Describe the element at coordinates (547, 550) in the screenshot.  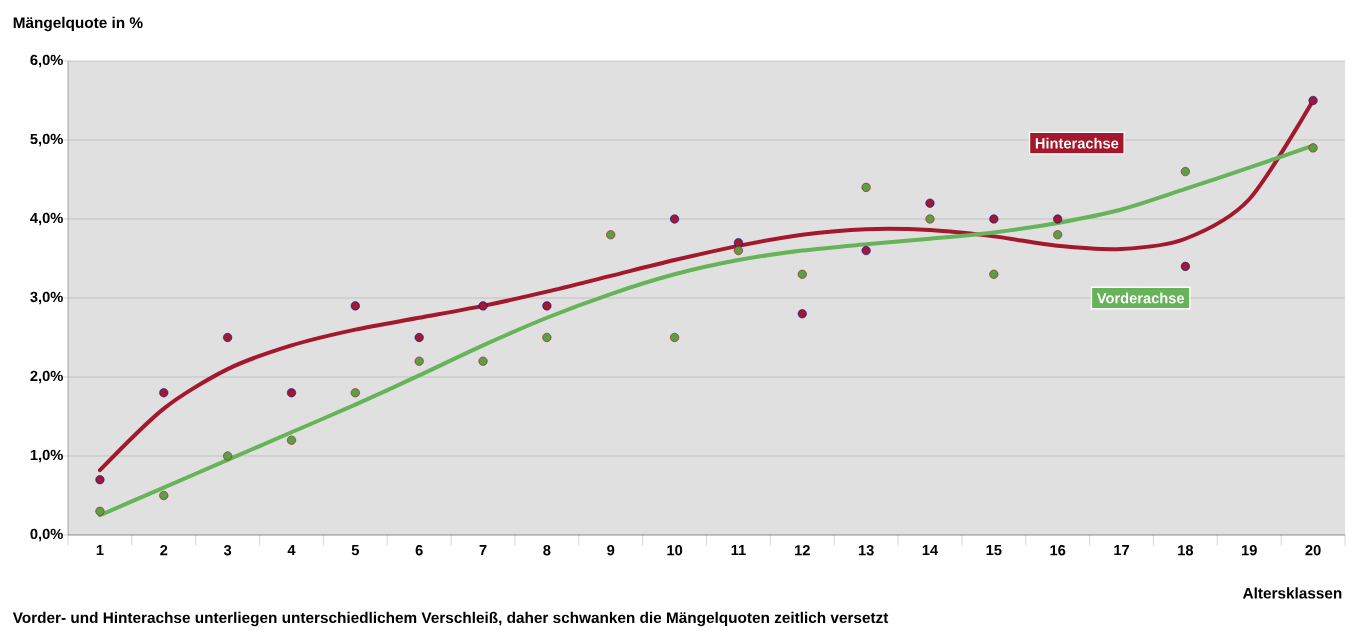
I see `x-tick-label: 8` at that location.